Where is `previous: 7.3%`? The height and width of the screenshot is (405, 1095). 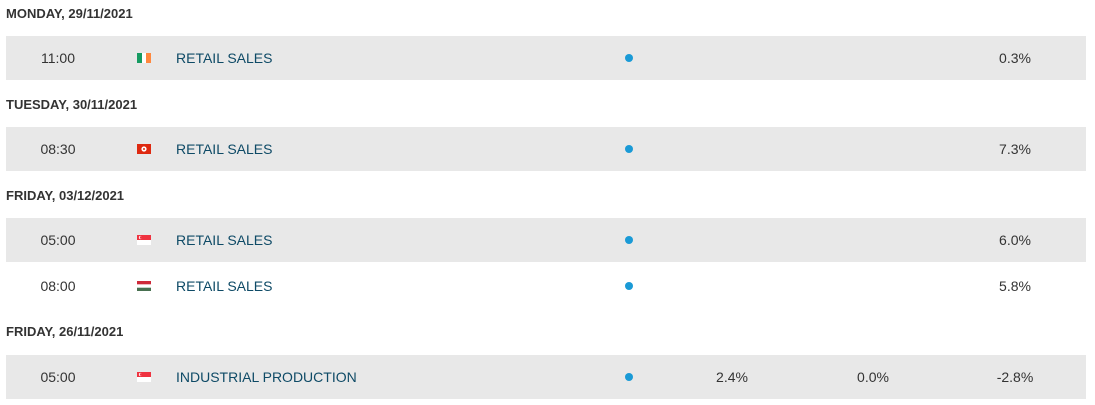
previous: 7.3% is located at coordinates (1015, 149).